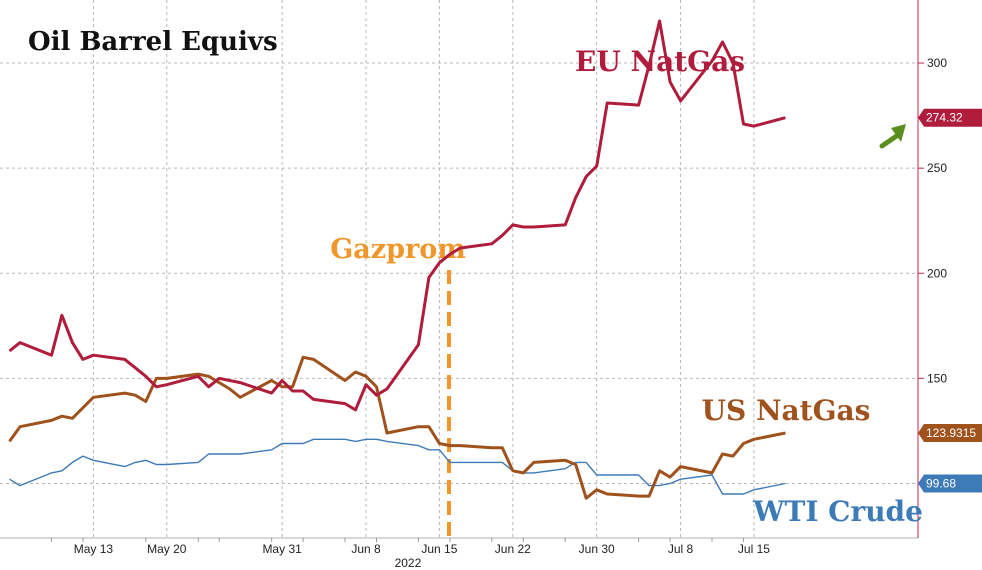 The image size is (982, 570). Describe the element at coordinates (937, 378) in the screenshot. I see `y-tick-label: 150` at that location.